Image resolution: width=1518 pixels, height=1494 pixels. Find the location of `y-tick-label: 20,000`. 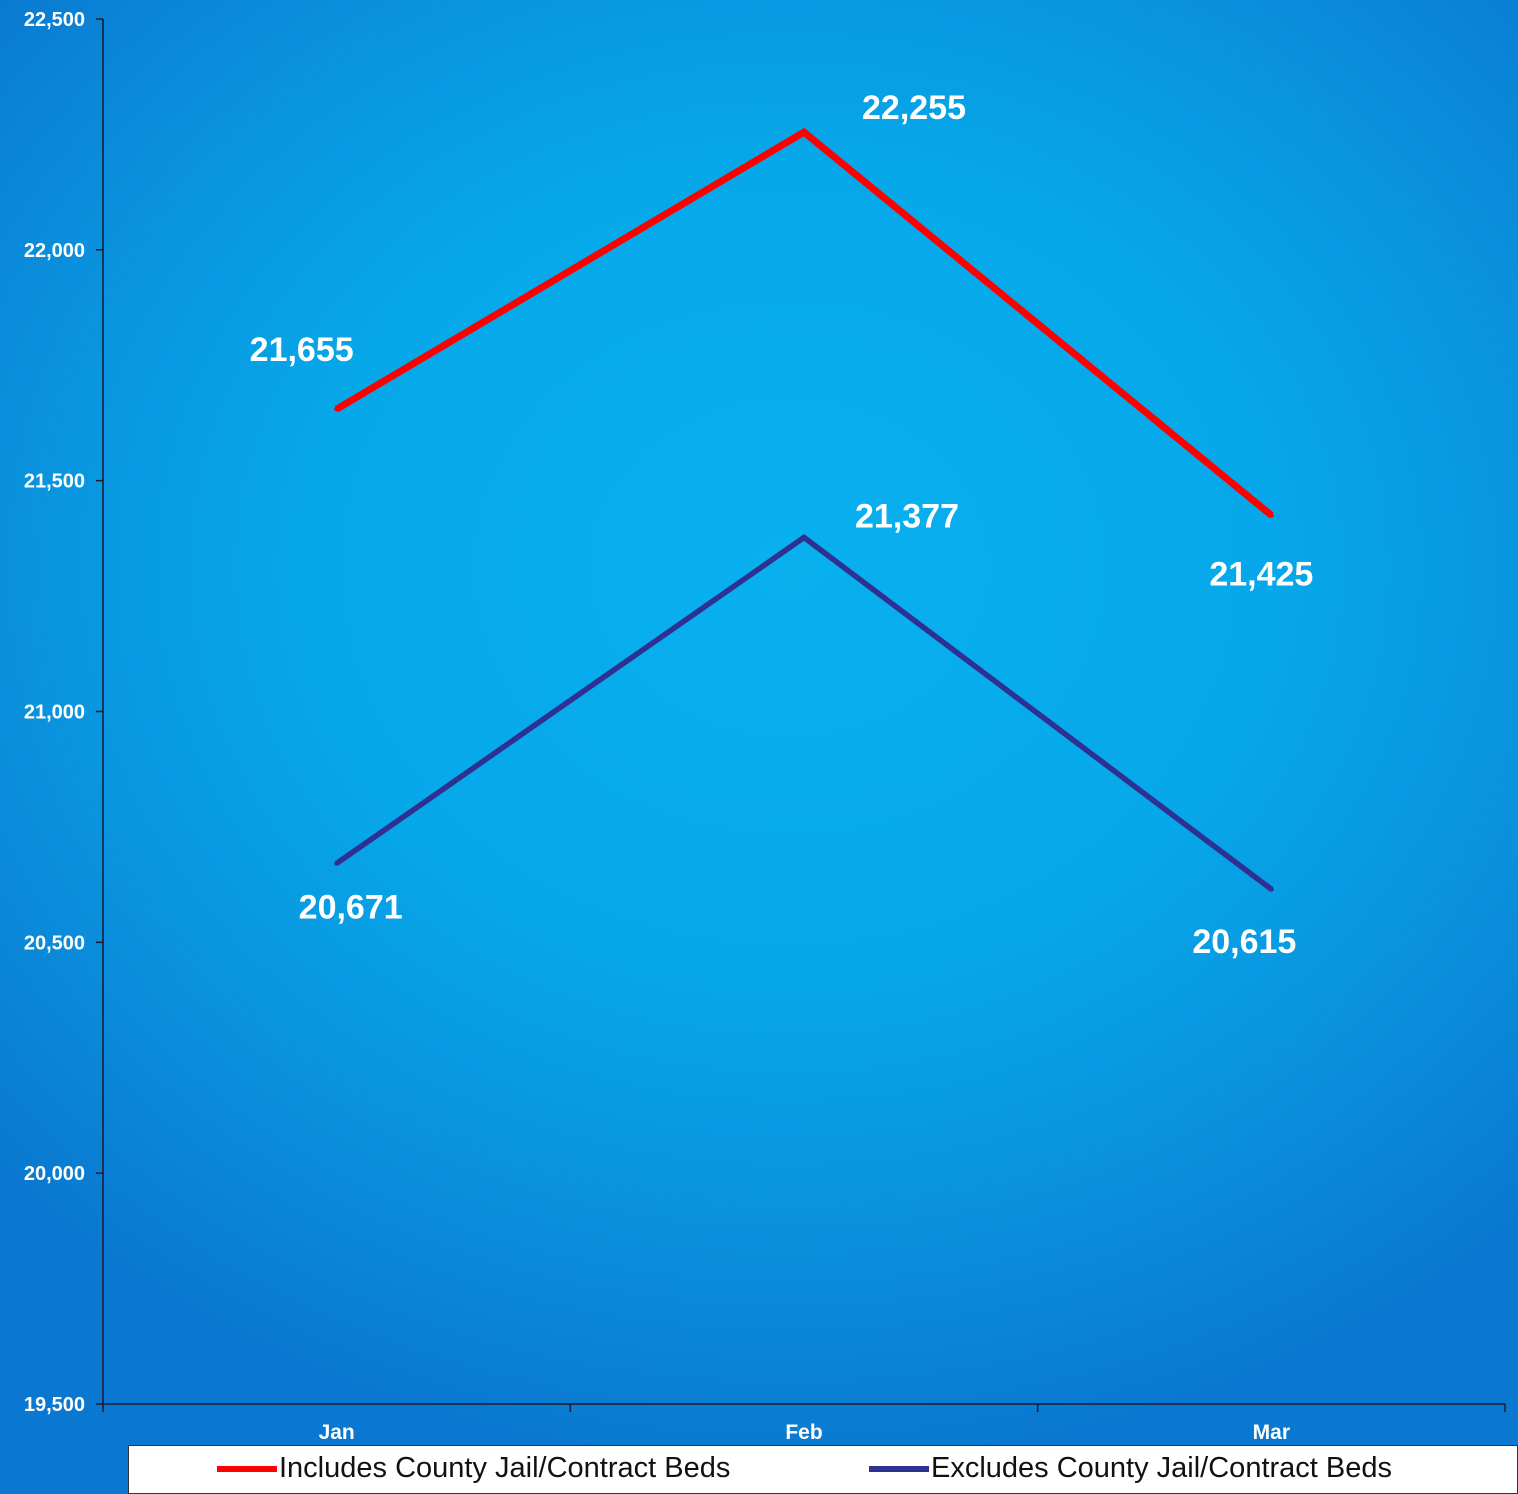

y-tick-label: 20,000 is located at coordinates (54, 1174).